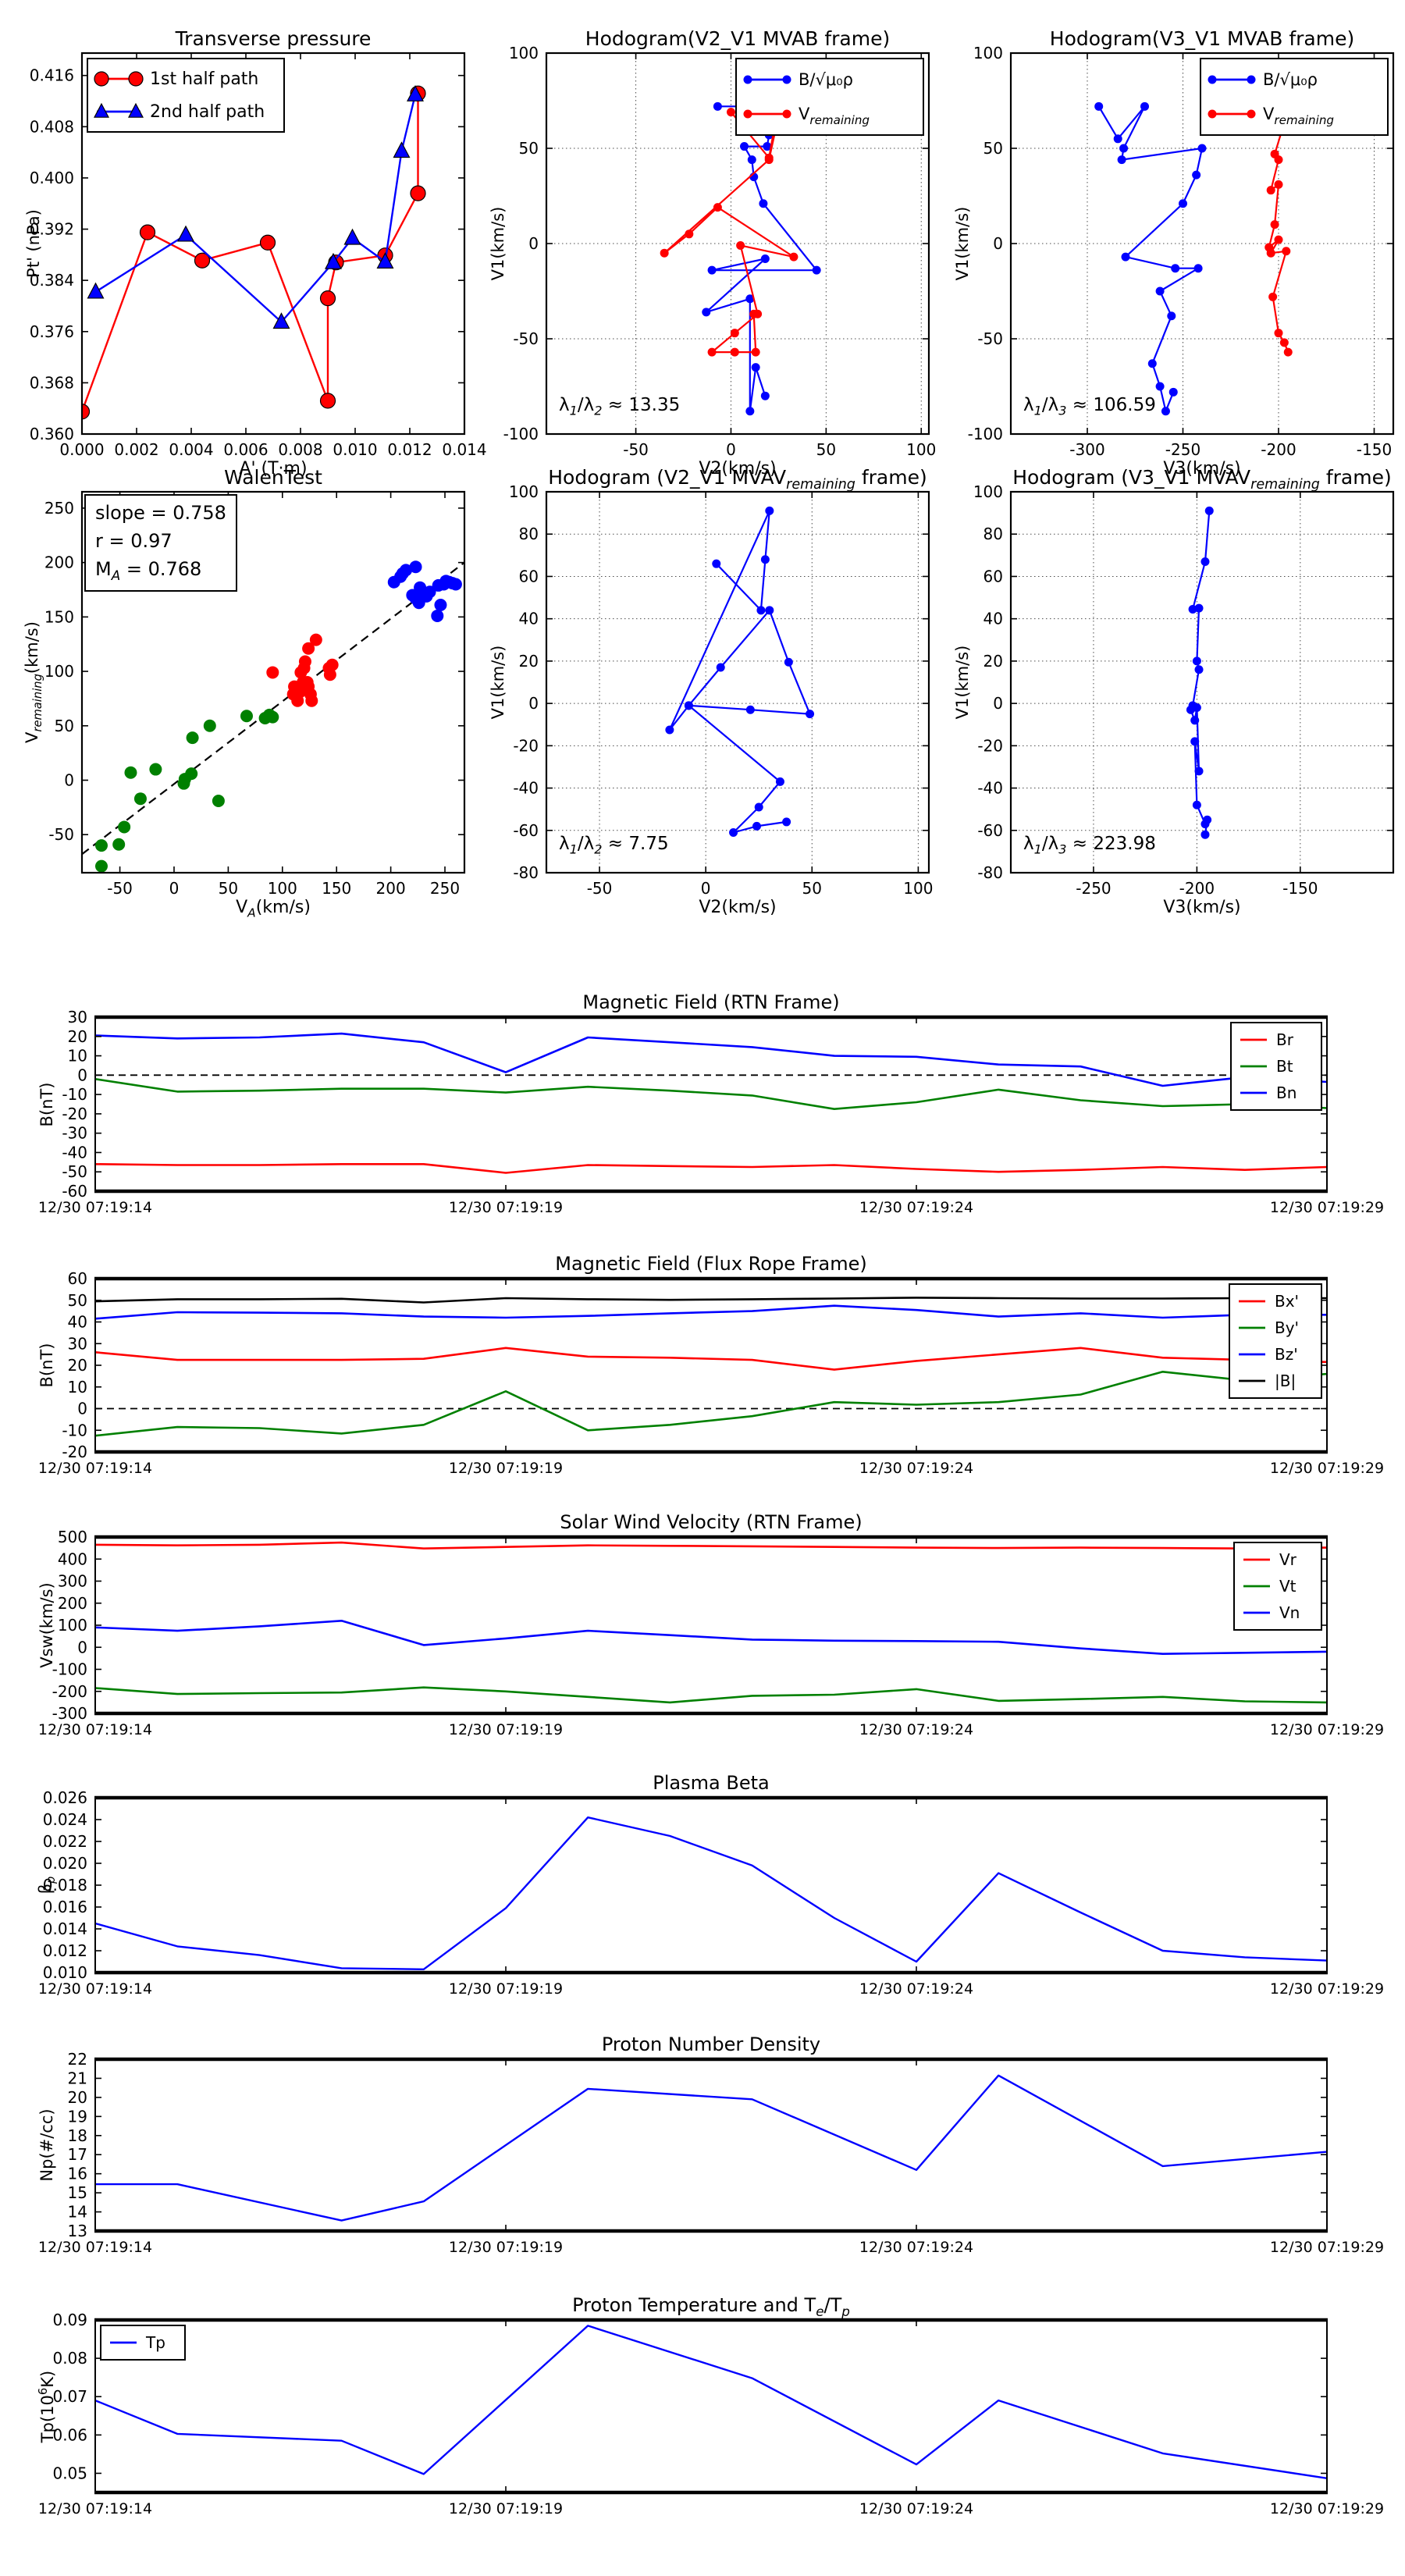 The height and width of the screenshot is (2576, 1405). I want to click on y-tick-label: 0.07, so click(69, 2396).